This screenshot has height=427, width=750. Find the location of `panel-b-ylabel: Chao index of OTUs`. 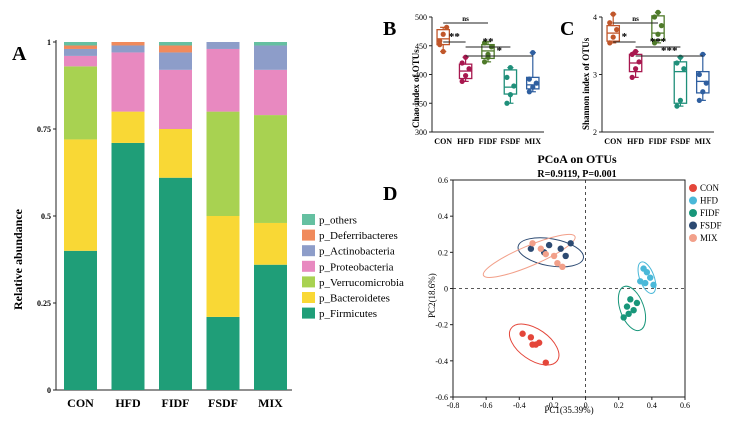

panel-b-ylabel: Chao index of OTUs is located at coordinates (416, 88).